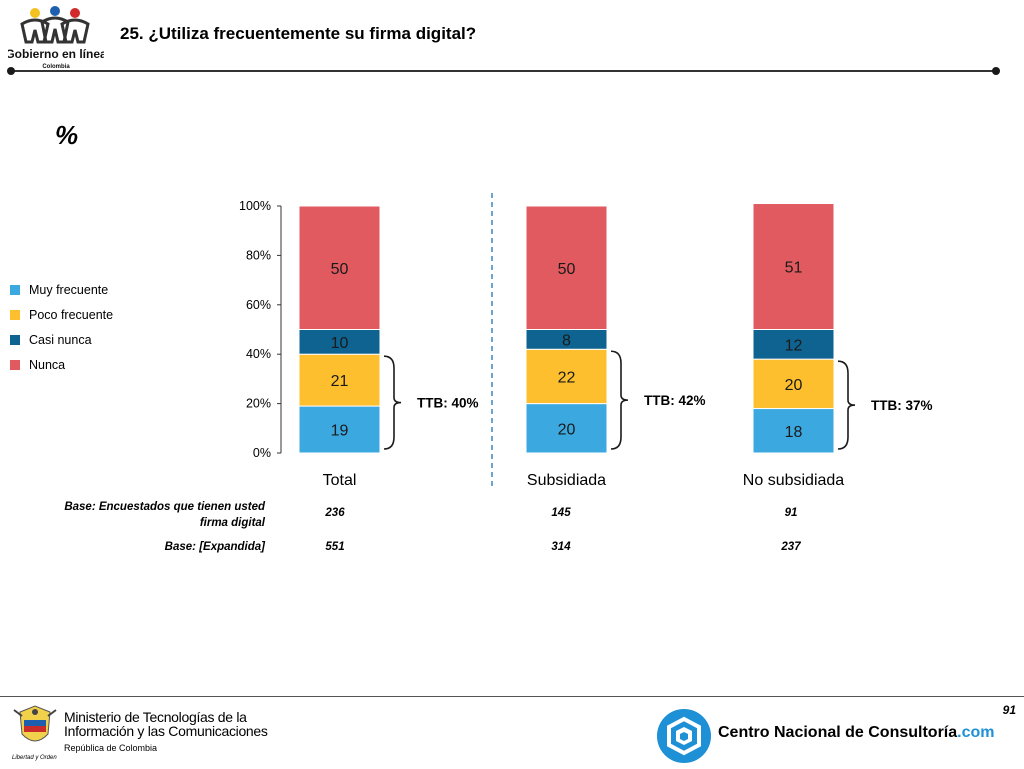 Image resolution: width=1024 pixels, height=769 pixels. I want to click on base-row1-value-no-subsidiada: 91, so click(791, 513).